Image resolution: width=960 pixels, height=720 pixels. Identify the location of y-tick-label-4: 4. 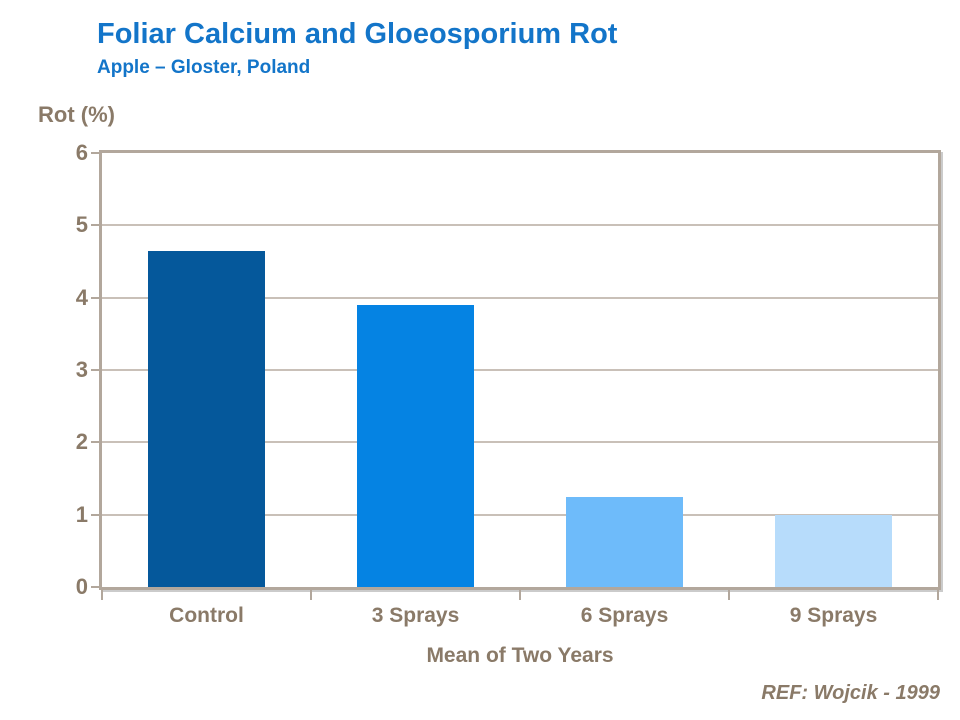
(81, 297).